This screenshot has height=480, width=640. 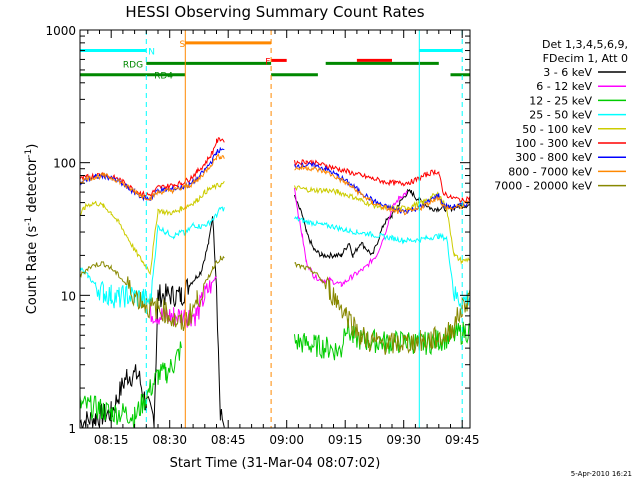 I want to click on x-tick-label-2: 08:45, so click(x=228, y=440).